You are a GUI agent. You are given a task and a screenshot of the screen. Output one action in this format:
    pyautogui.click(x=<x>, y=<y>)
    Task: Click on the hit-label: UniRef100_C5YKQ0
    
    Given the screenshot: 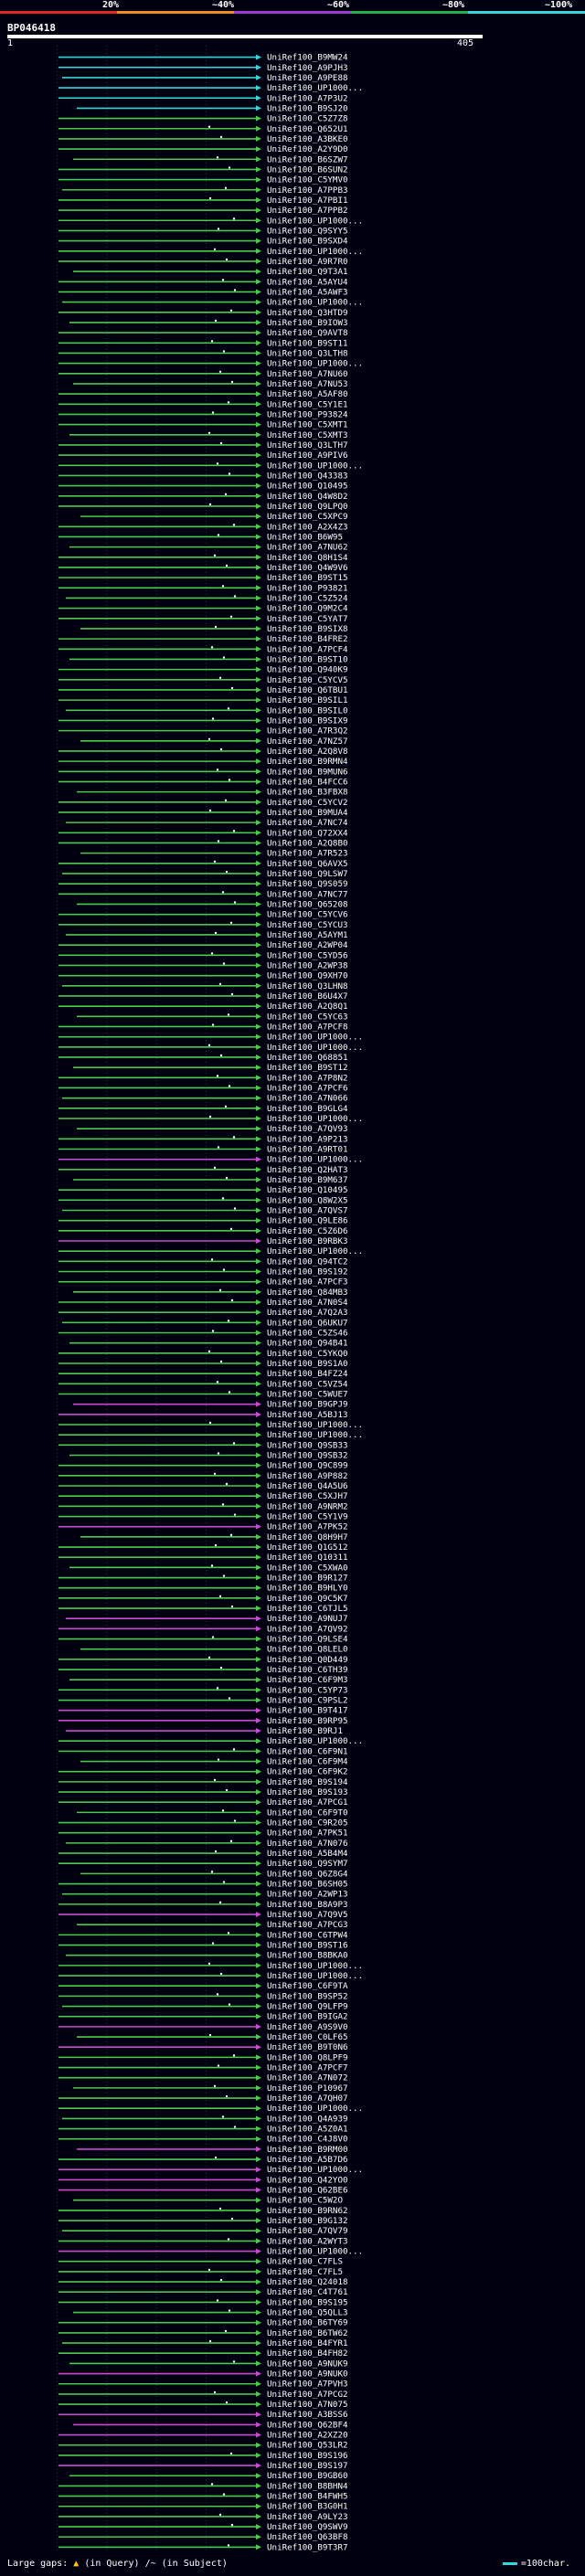 What is the action you would take?
    pyautogui.click(x=308, y=1354)
    